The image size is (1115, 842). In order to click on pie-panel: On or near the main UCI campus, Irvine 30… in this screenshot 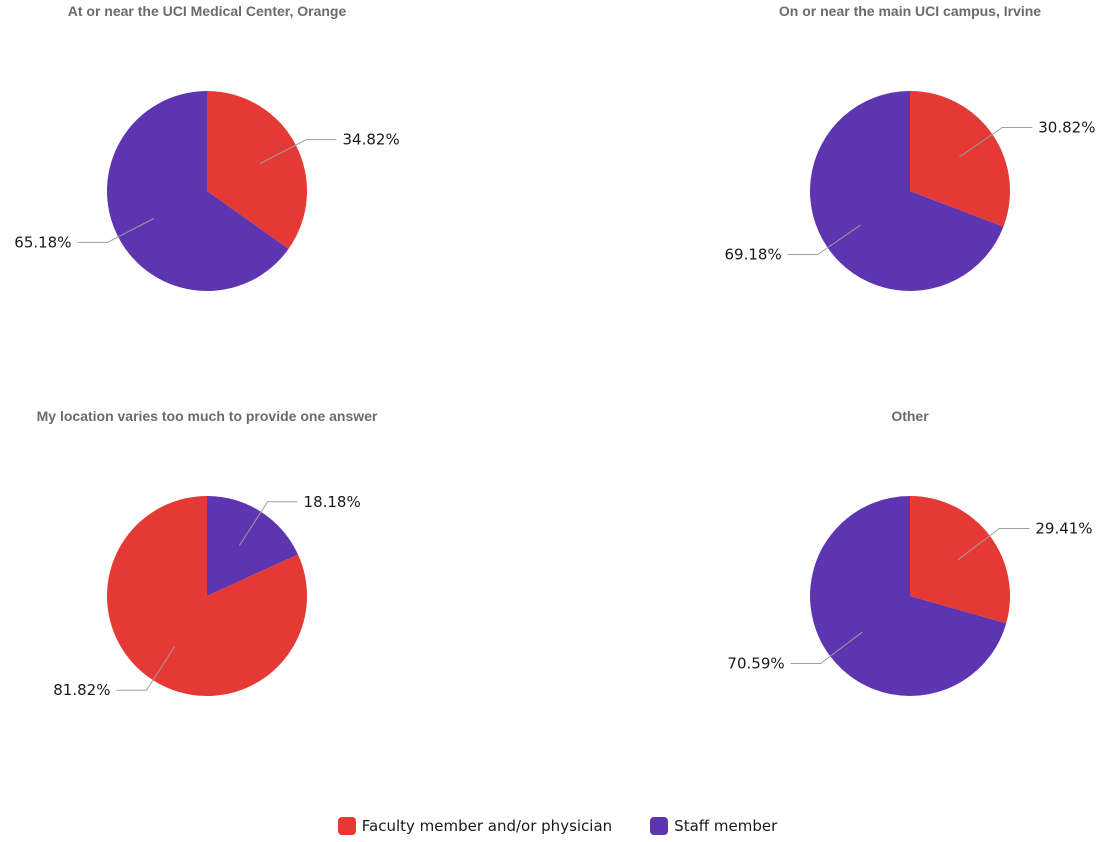, I will do `click(910, 147)`.